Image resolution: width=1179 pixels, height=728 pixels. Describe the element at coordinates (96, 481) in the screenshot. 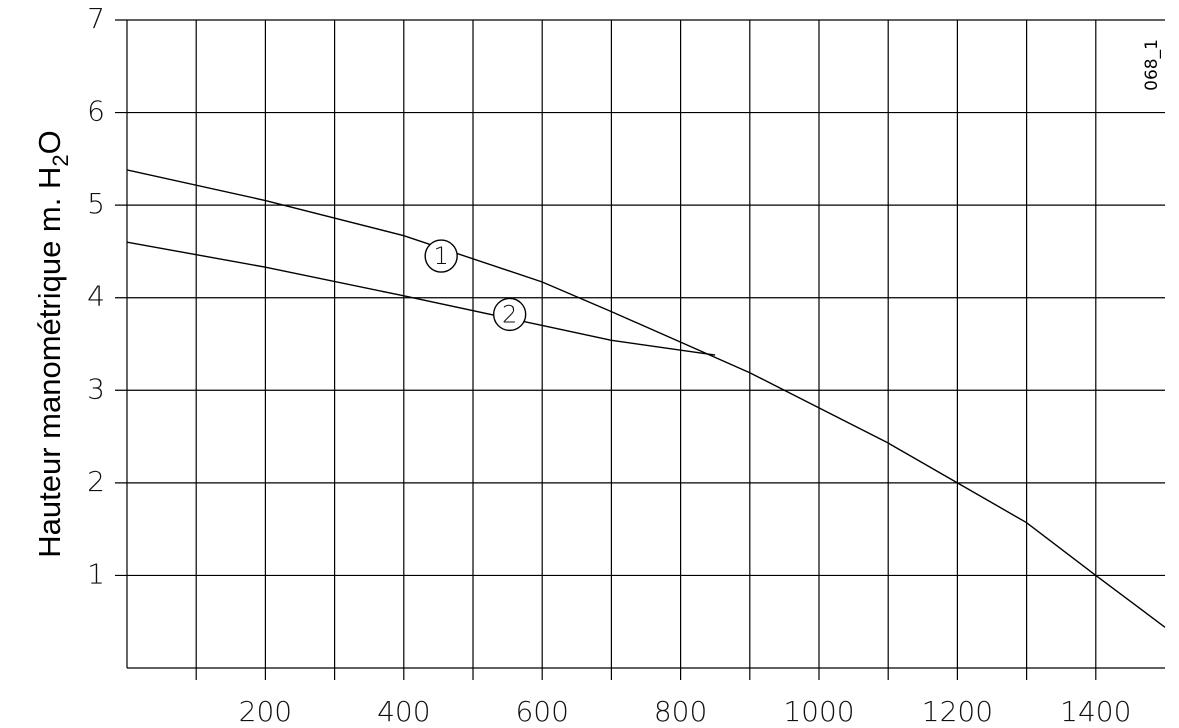

I see `y-tick-label: 2` at that location.